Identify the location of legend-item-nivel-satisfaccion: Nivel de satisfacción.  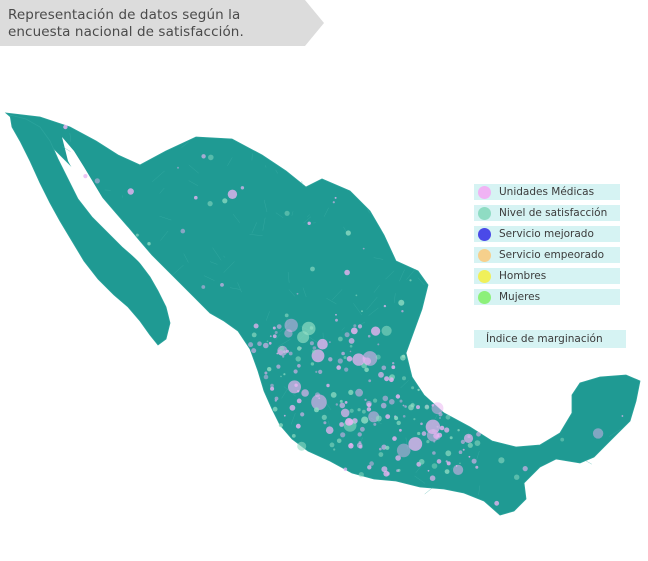
(547, 213).